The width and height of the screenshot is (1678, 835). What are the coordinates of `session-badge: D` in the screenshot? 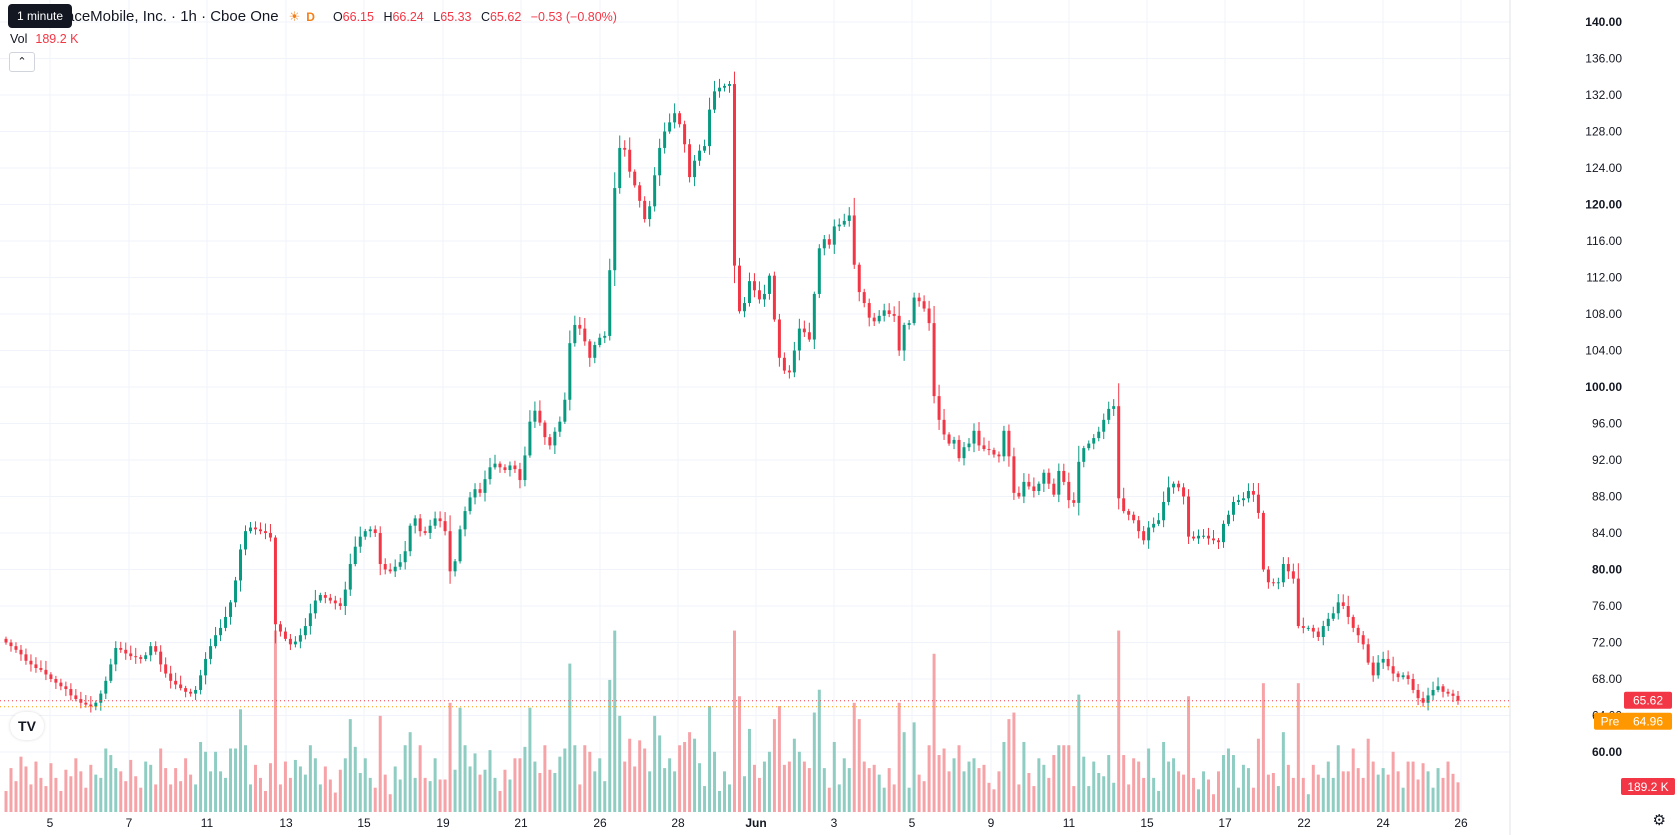 It's located at (310, 16).